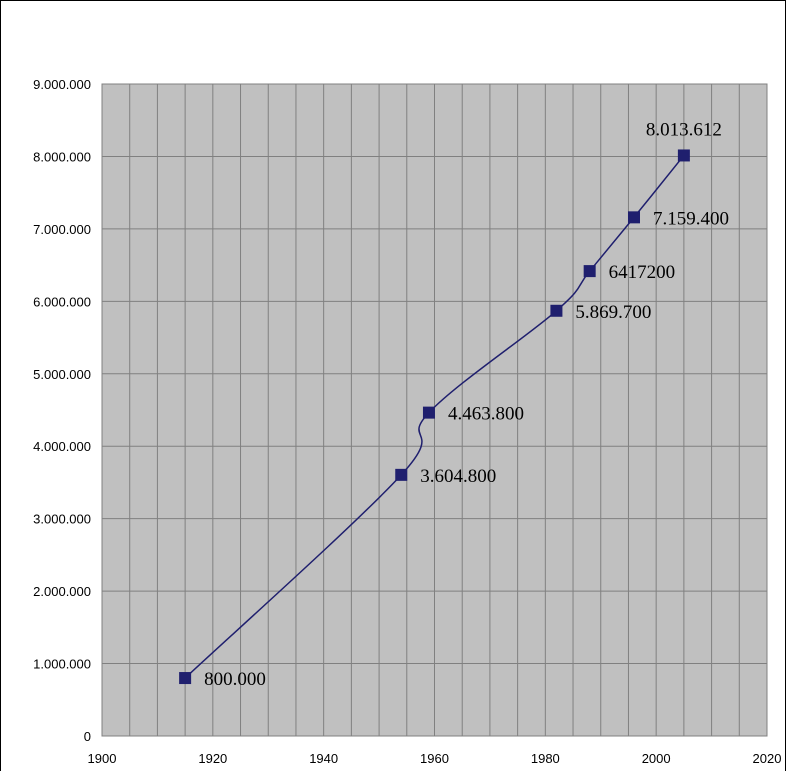  Describe the element at coordinates (62, 591) in the screenshot. I see `y-tick-label: 2.000.000` at that location.